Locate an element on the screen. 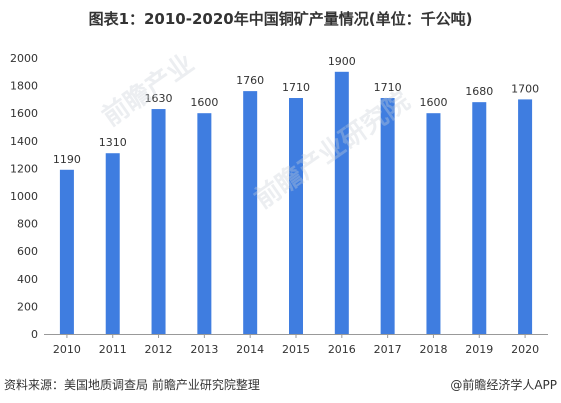 This screenshot has height=403, width=561. x-tick-label: 2013 is located at coordinates (204, 349).